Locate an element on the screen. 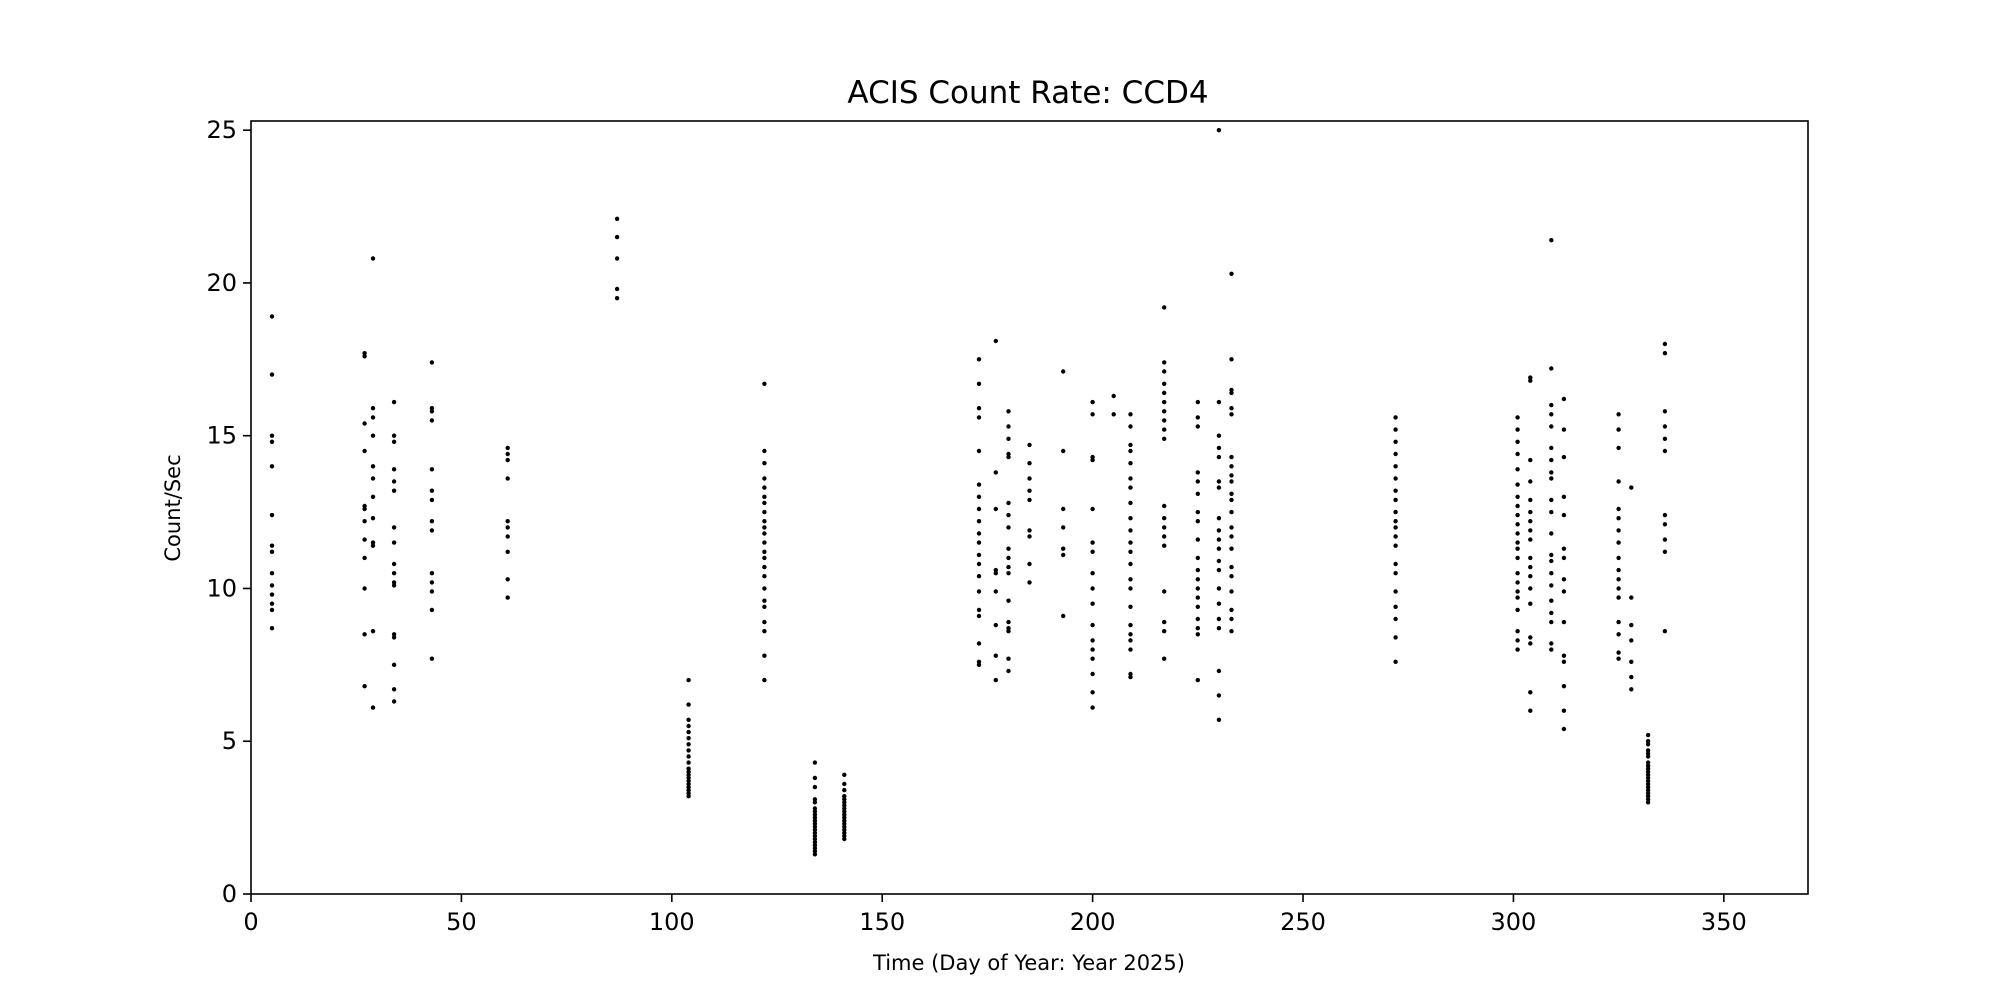  x-tick-label: 200 is located at coordinates (1093, 922).